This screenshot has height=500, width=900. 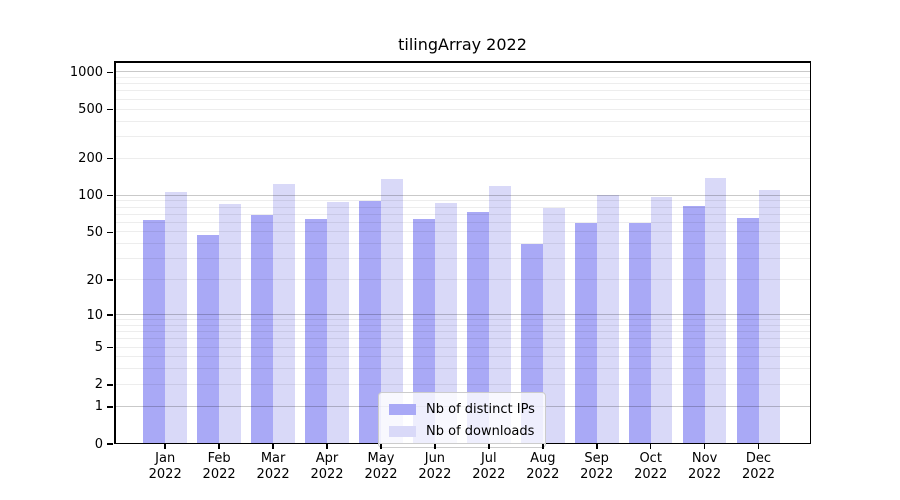 I want to click on x-tick-label-oct: Oct 2022, so click(x=651, y=467).